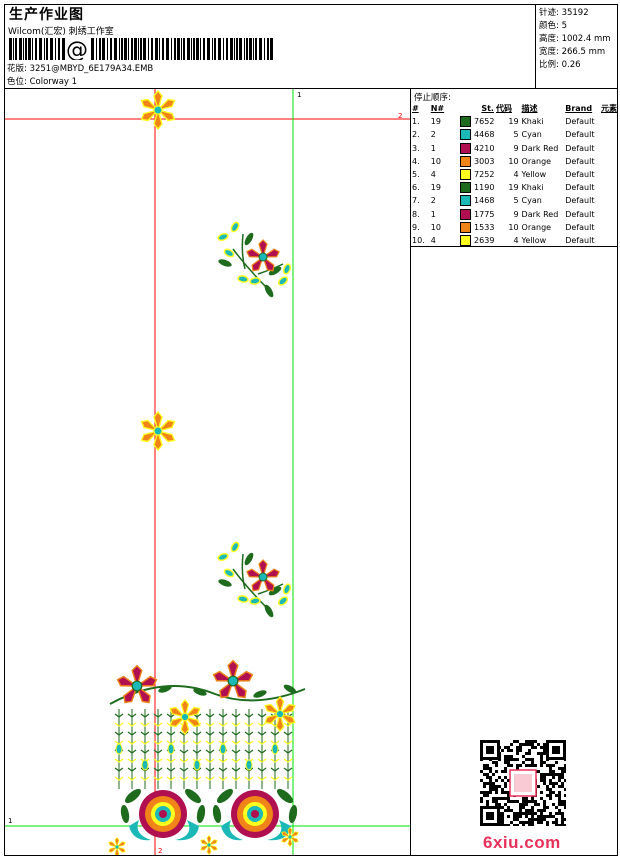  What do you see at coordinates (416, 188) in the screenshot?
I see `row-index: 6.` at bounding box center [416, 188].